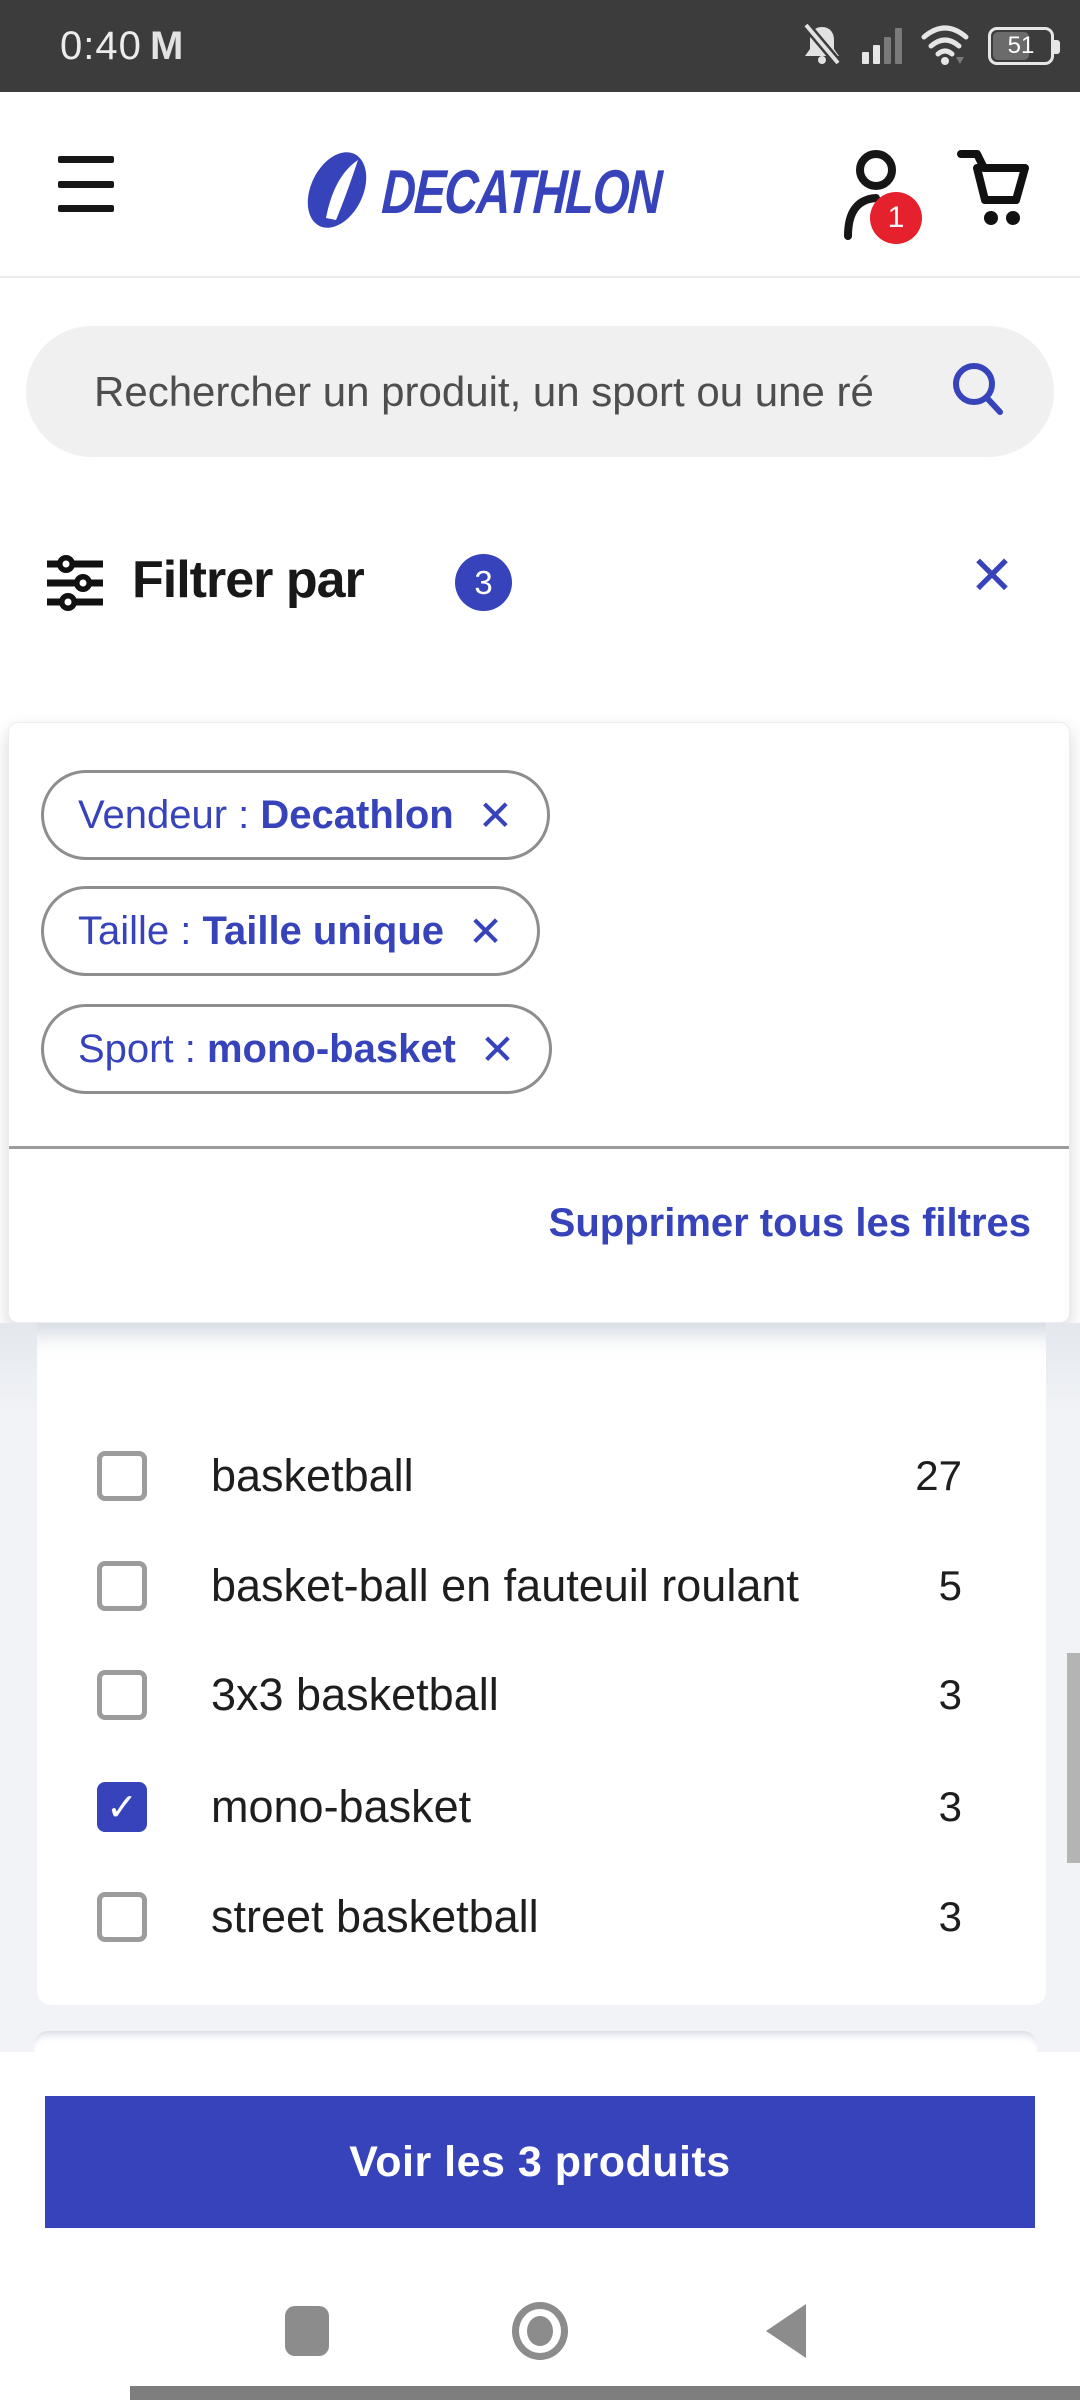 This screenshot has height=2400, width=1080. Describe the element at coordinates (786, 2331) in the screenshot. I see `android-back-button` at that location.